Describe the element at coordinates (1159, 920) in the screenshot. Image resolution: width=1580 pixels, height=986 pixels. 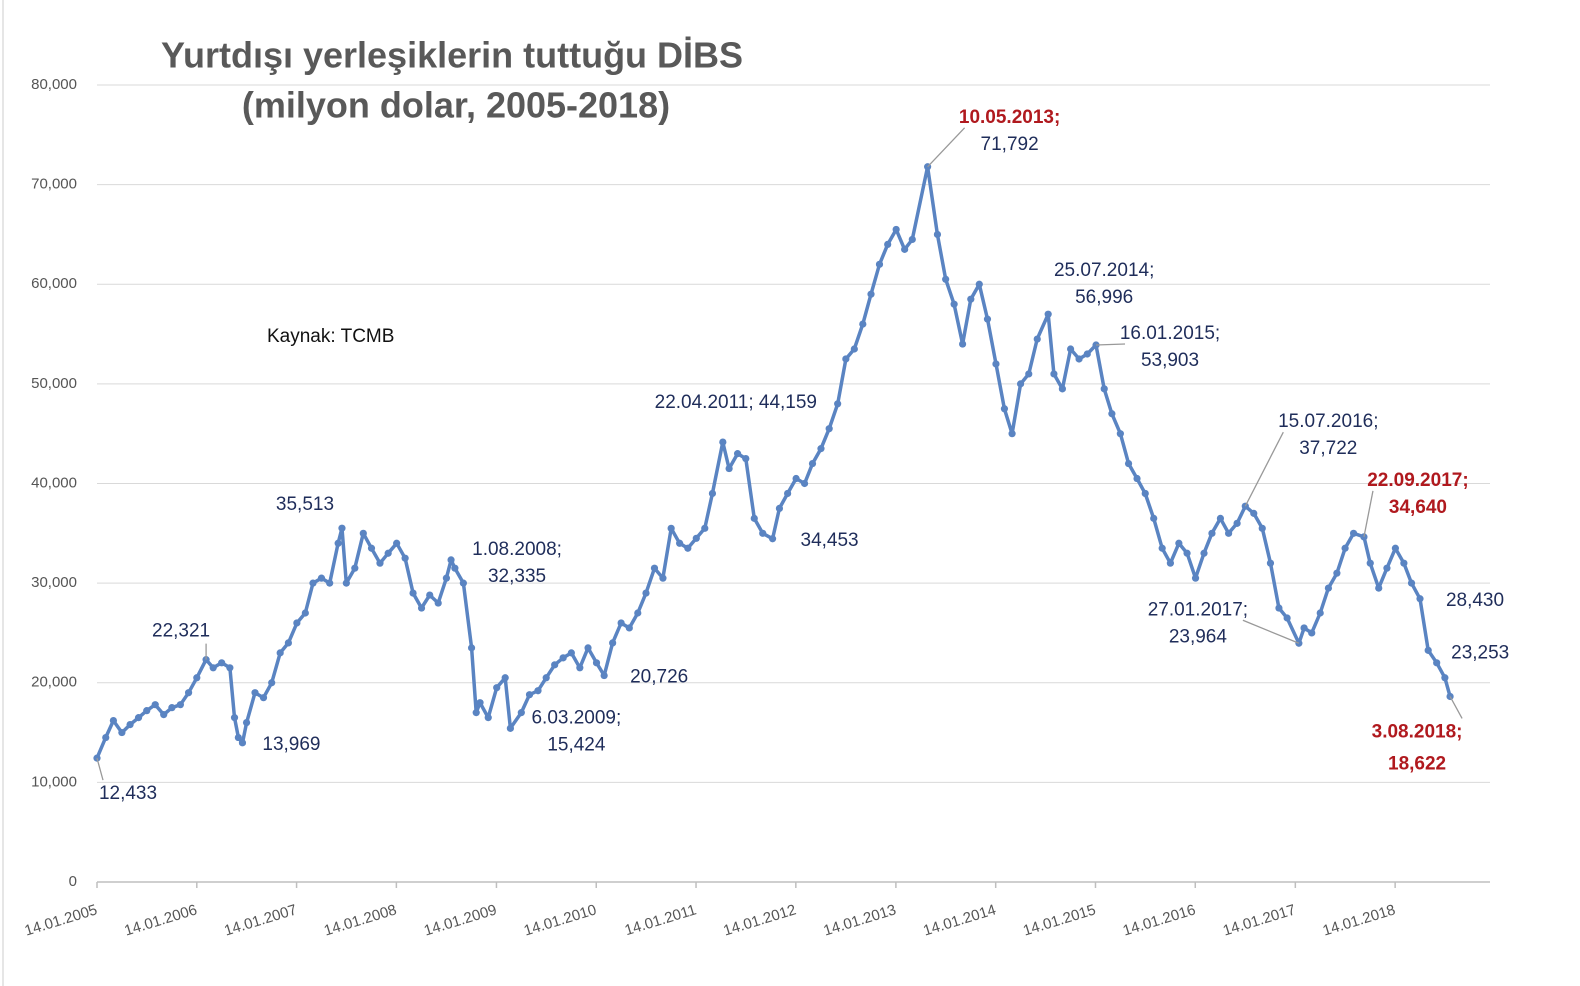
I see `x-tick-label: 14.01.2016` at that location.